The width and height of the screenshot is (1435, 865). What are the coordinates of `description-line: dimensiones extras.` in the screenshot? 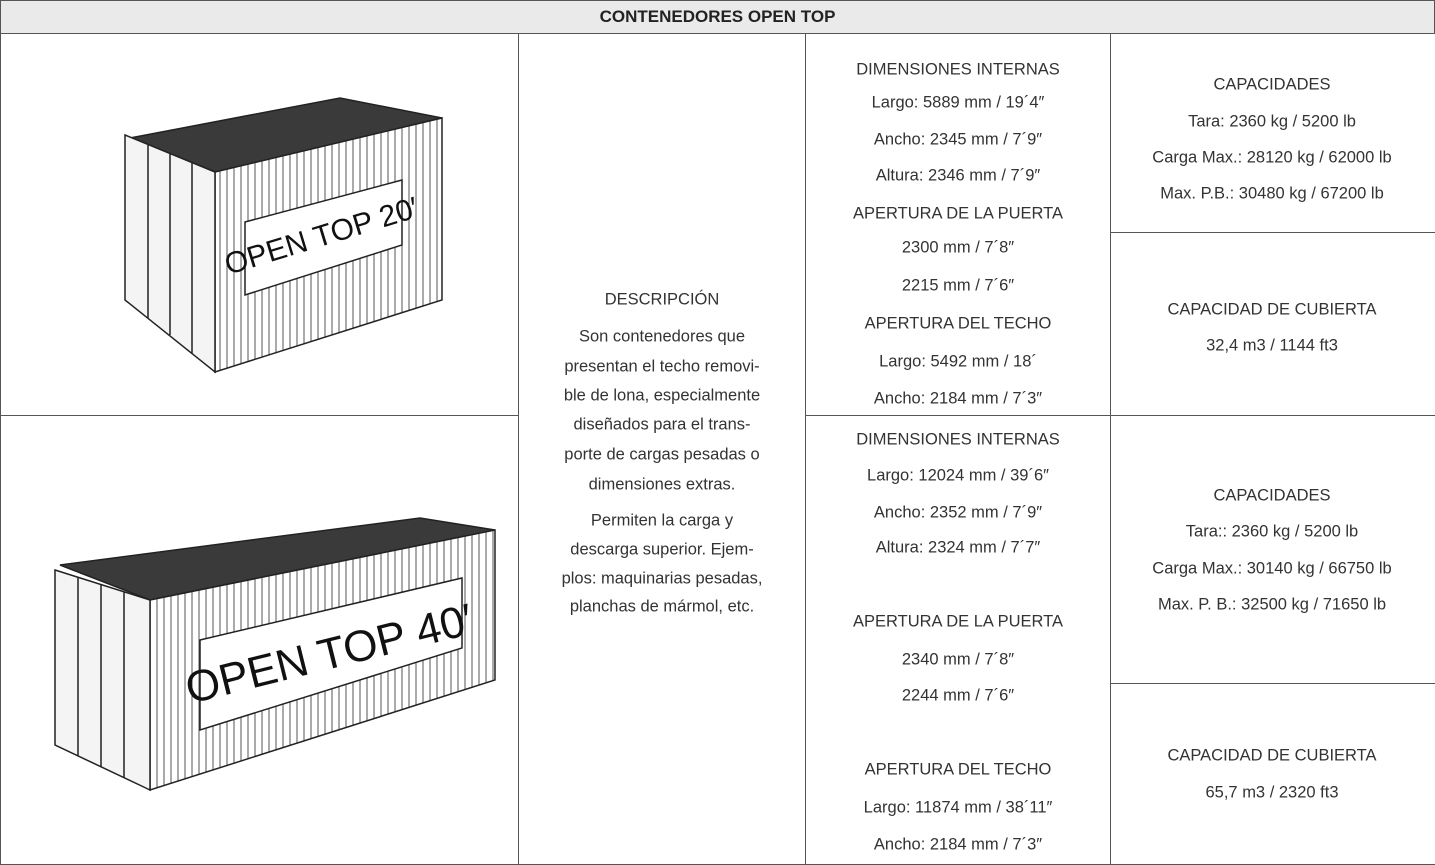 It's located at (662, 484).